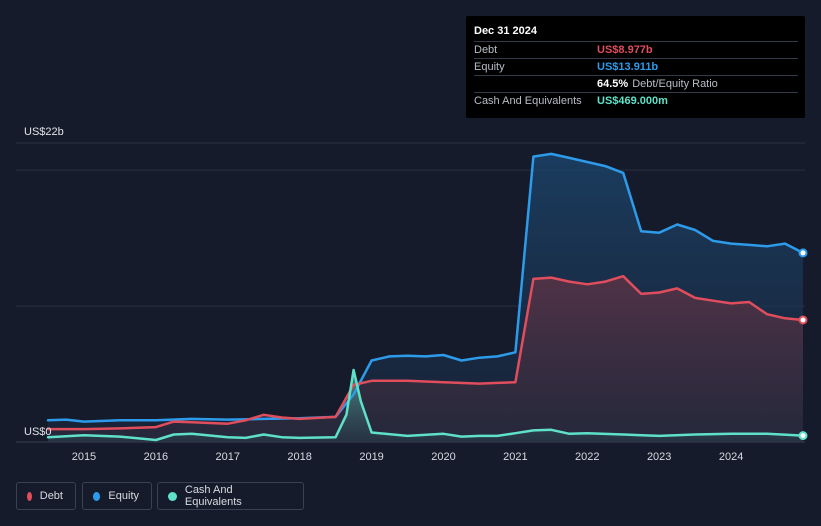 This screenshot has height=526, width=821. Describe the element at coordinates (675, 84) in the screenshot. I see `tooltip-ratio-suffix: Debt/Equity Ratio` at that location.